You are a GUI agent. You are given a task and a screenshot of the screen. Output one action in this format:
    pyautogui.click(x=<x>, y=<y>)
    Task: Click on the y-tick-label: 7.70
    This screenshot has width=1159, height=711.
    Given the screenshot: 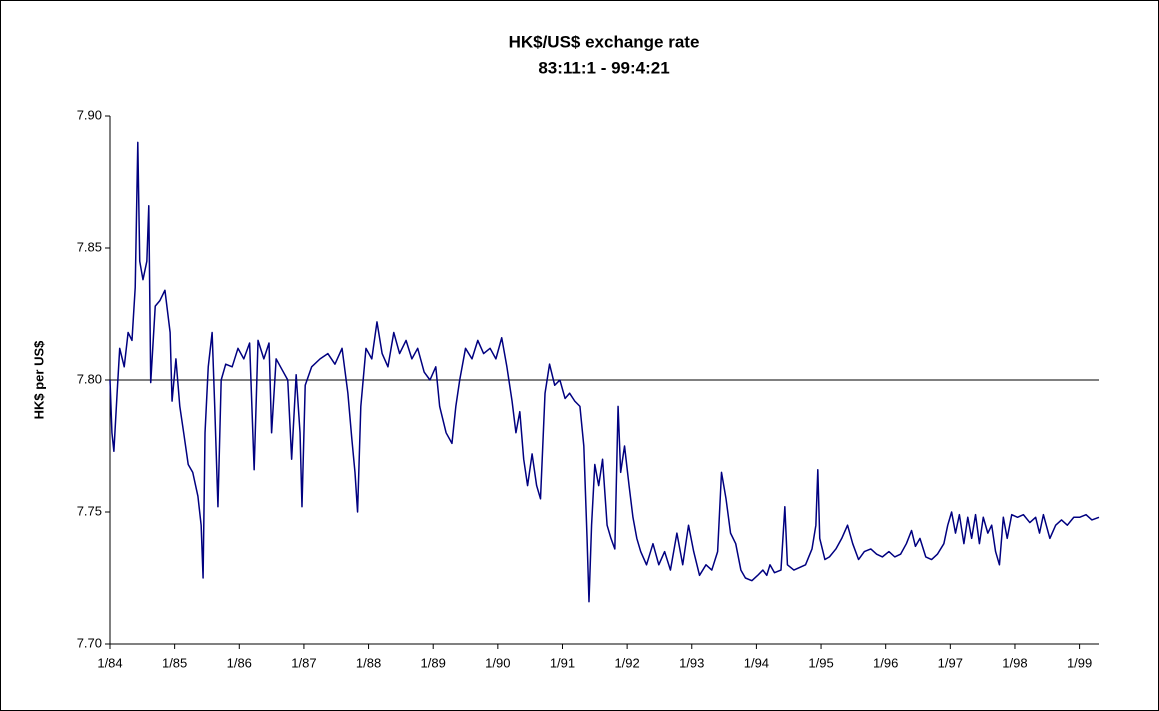 What is the action you would take?
    pyautogui.click(x=89, y=642)
    